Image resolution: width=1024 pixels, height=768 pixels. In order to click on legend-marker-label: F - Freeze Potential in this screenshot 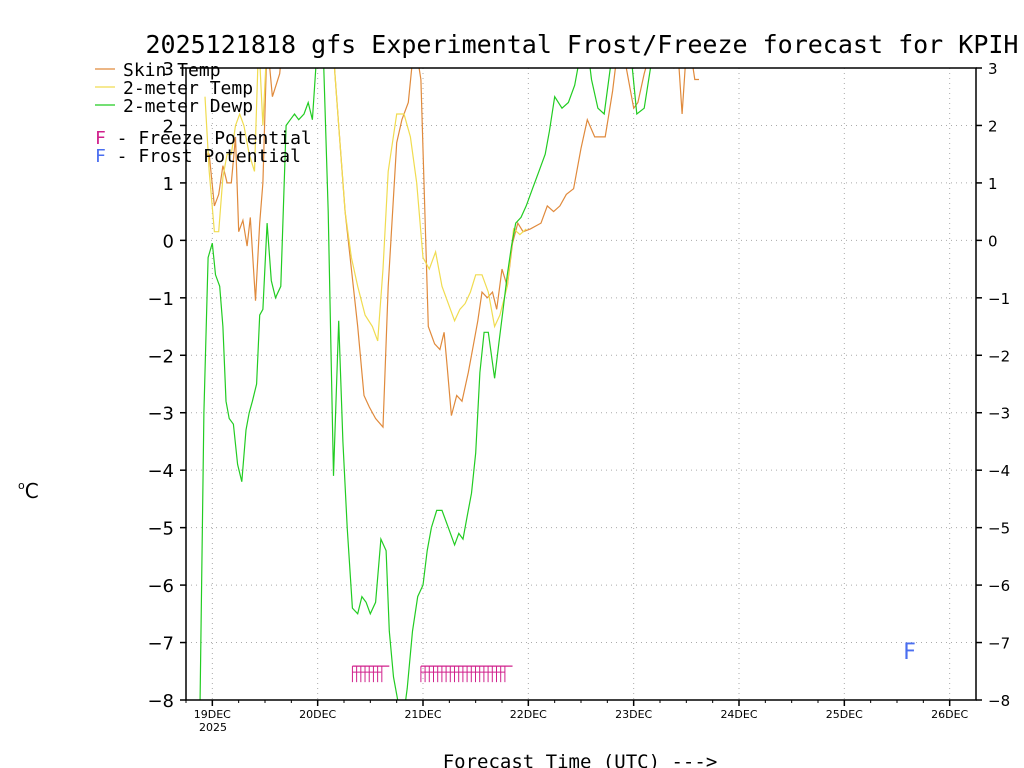, I will do `click(203, 138)`.